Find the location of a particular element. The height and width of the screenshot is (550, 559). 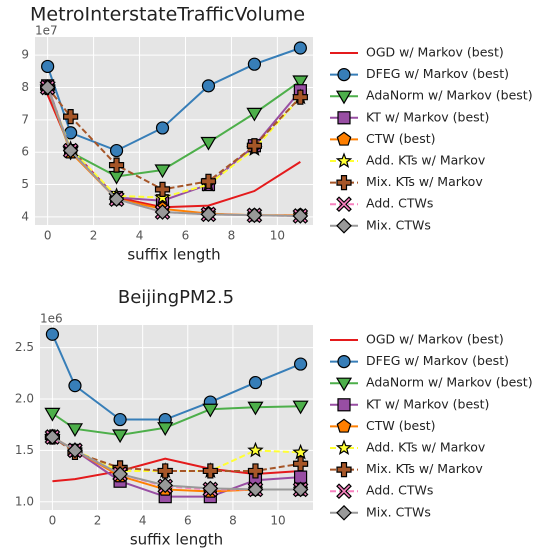

y-tick-label: 4 is located at coordinates (25, 216).